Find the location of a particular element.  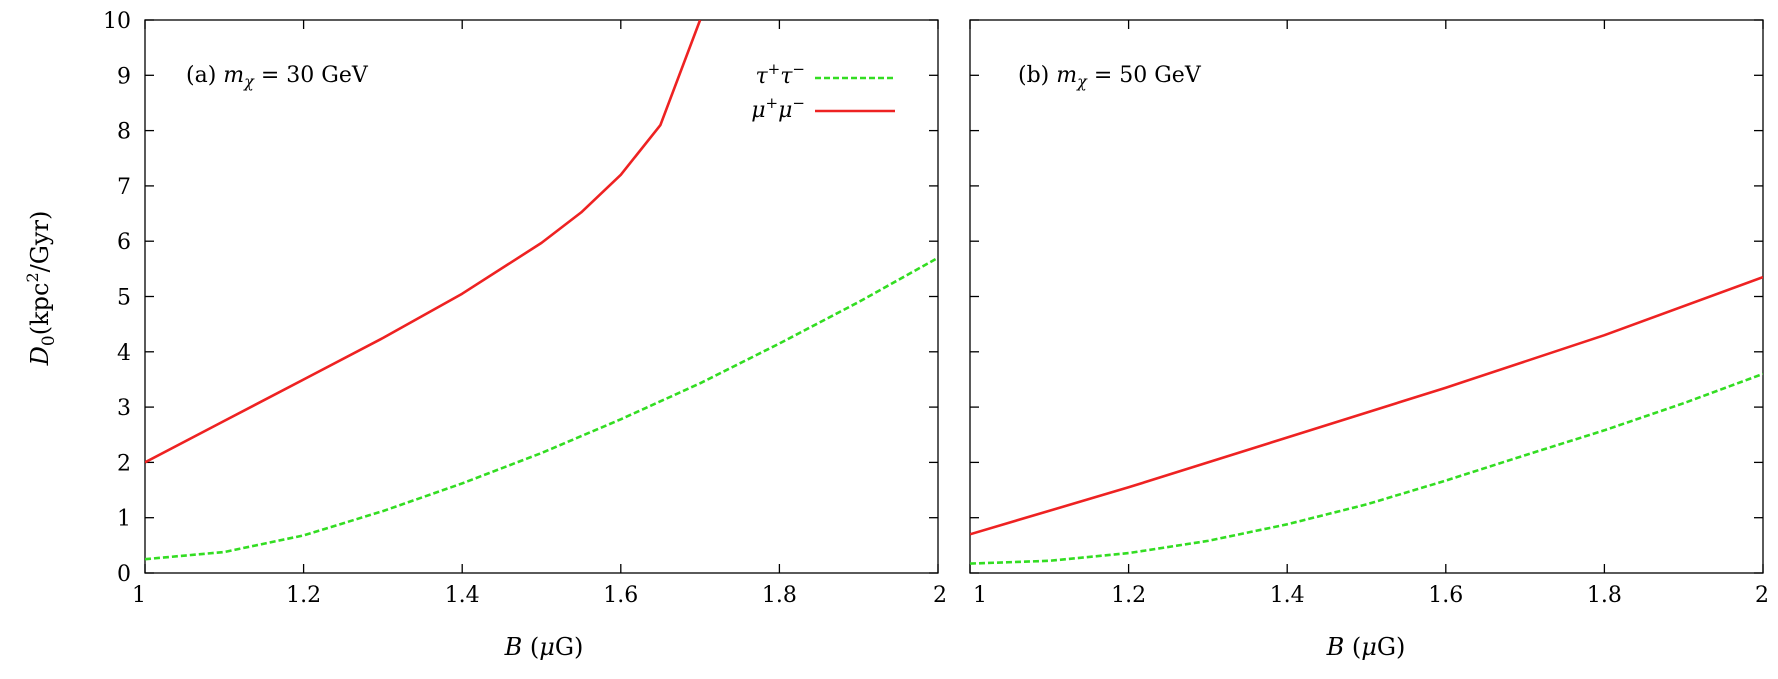

y-axis-label: D0(kpc2/Gyr) is located at coordinates (41, 289).